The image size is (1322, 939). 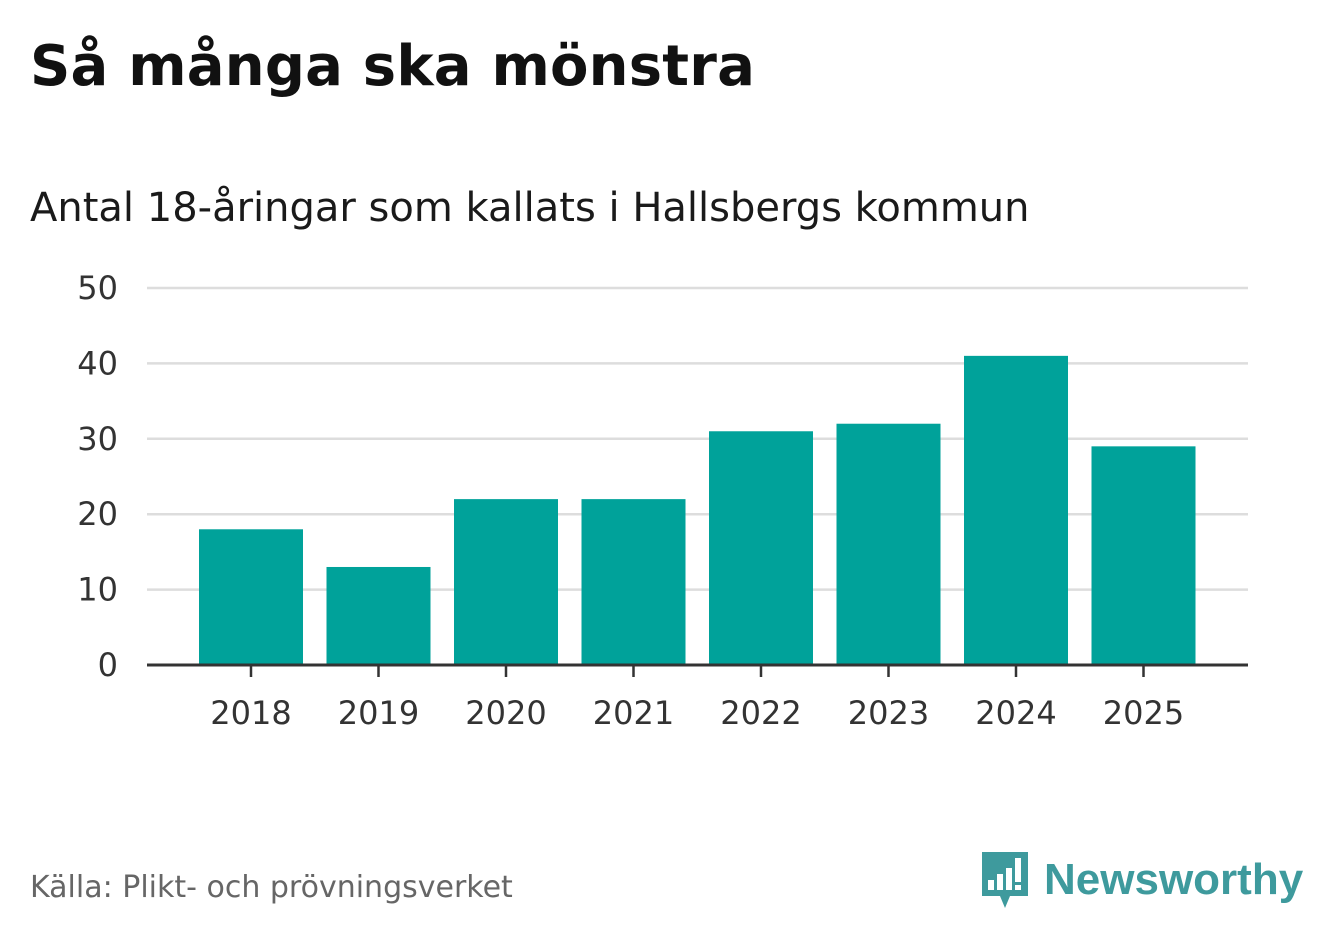 What do you see at coordinates (506, 582) in the screenshot?
I see `bar-2020` at bounding box center [506, 582].